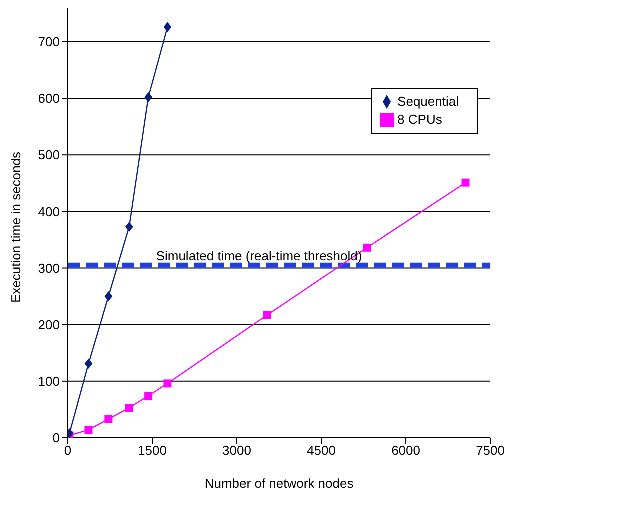 This screenshot has height=510, width=625. I want to click on x-tick-label: 1500, so click(152, 450).